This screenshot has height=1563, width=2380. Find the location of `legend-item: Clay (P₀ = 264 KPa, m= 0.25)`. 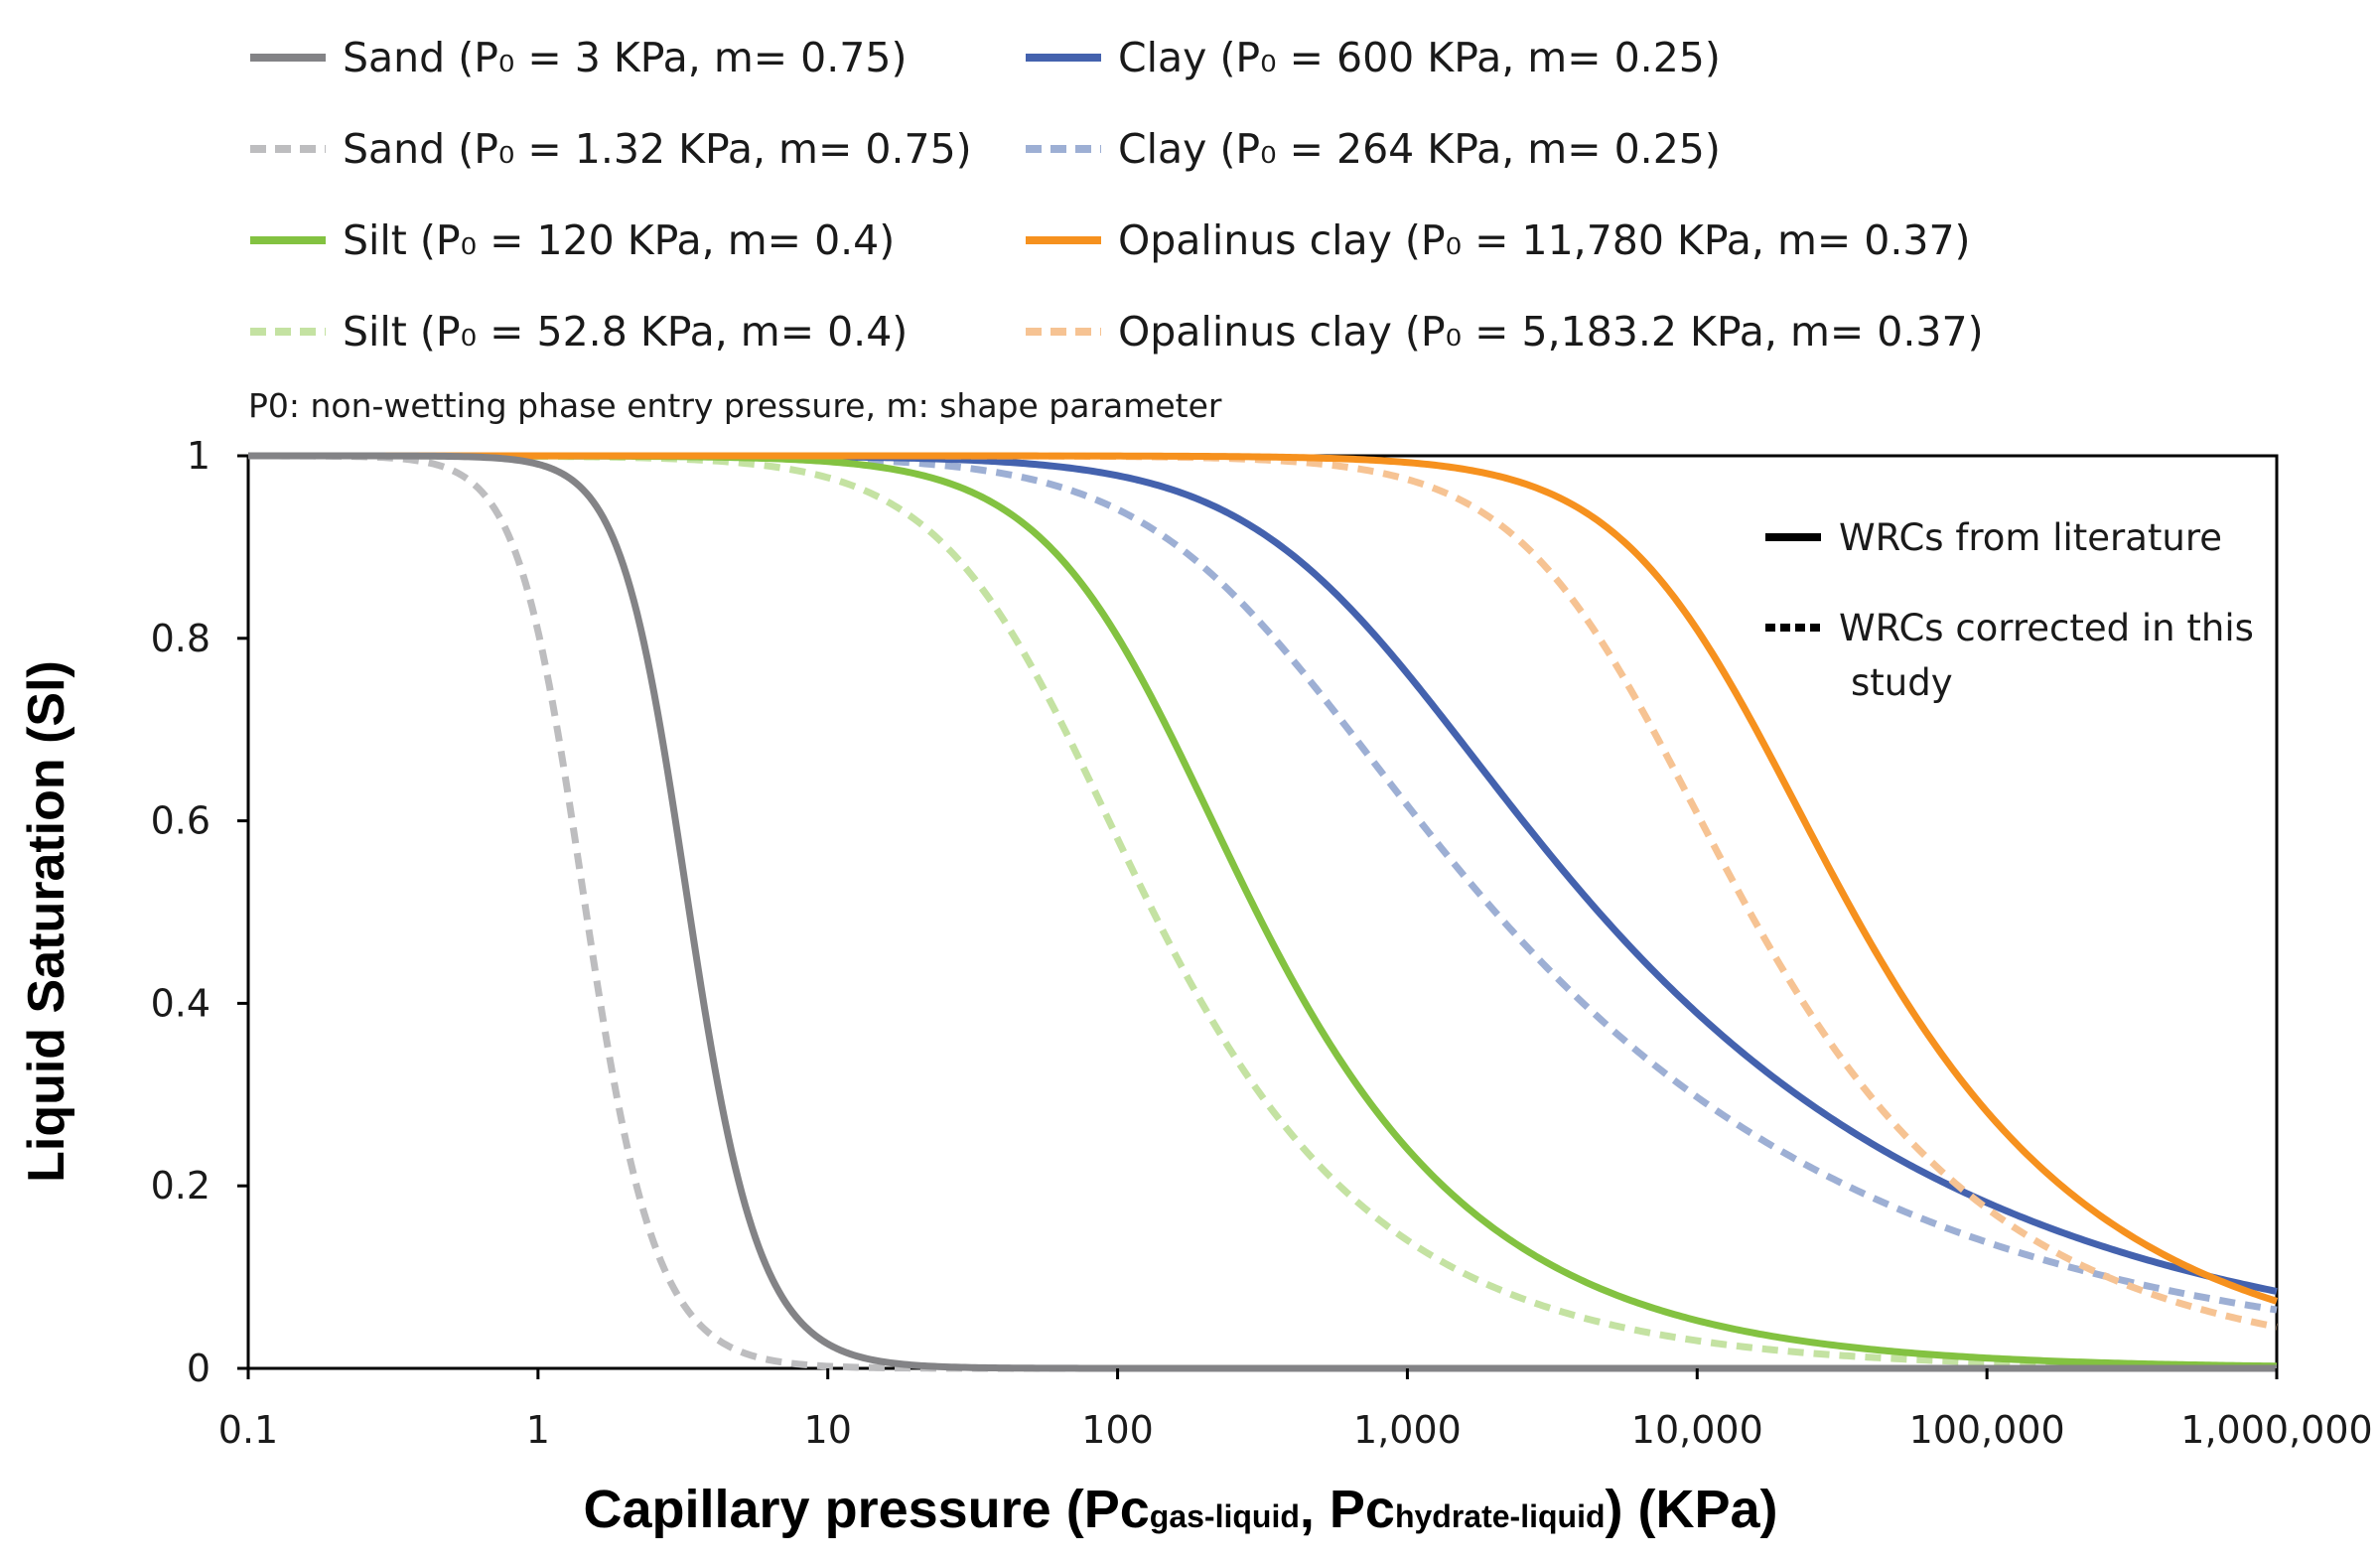

legend-item: Clay (P₀ = 264 KPa, m= 0.25) is located at coordinates (1373, 149).